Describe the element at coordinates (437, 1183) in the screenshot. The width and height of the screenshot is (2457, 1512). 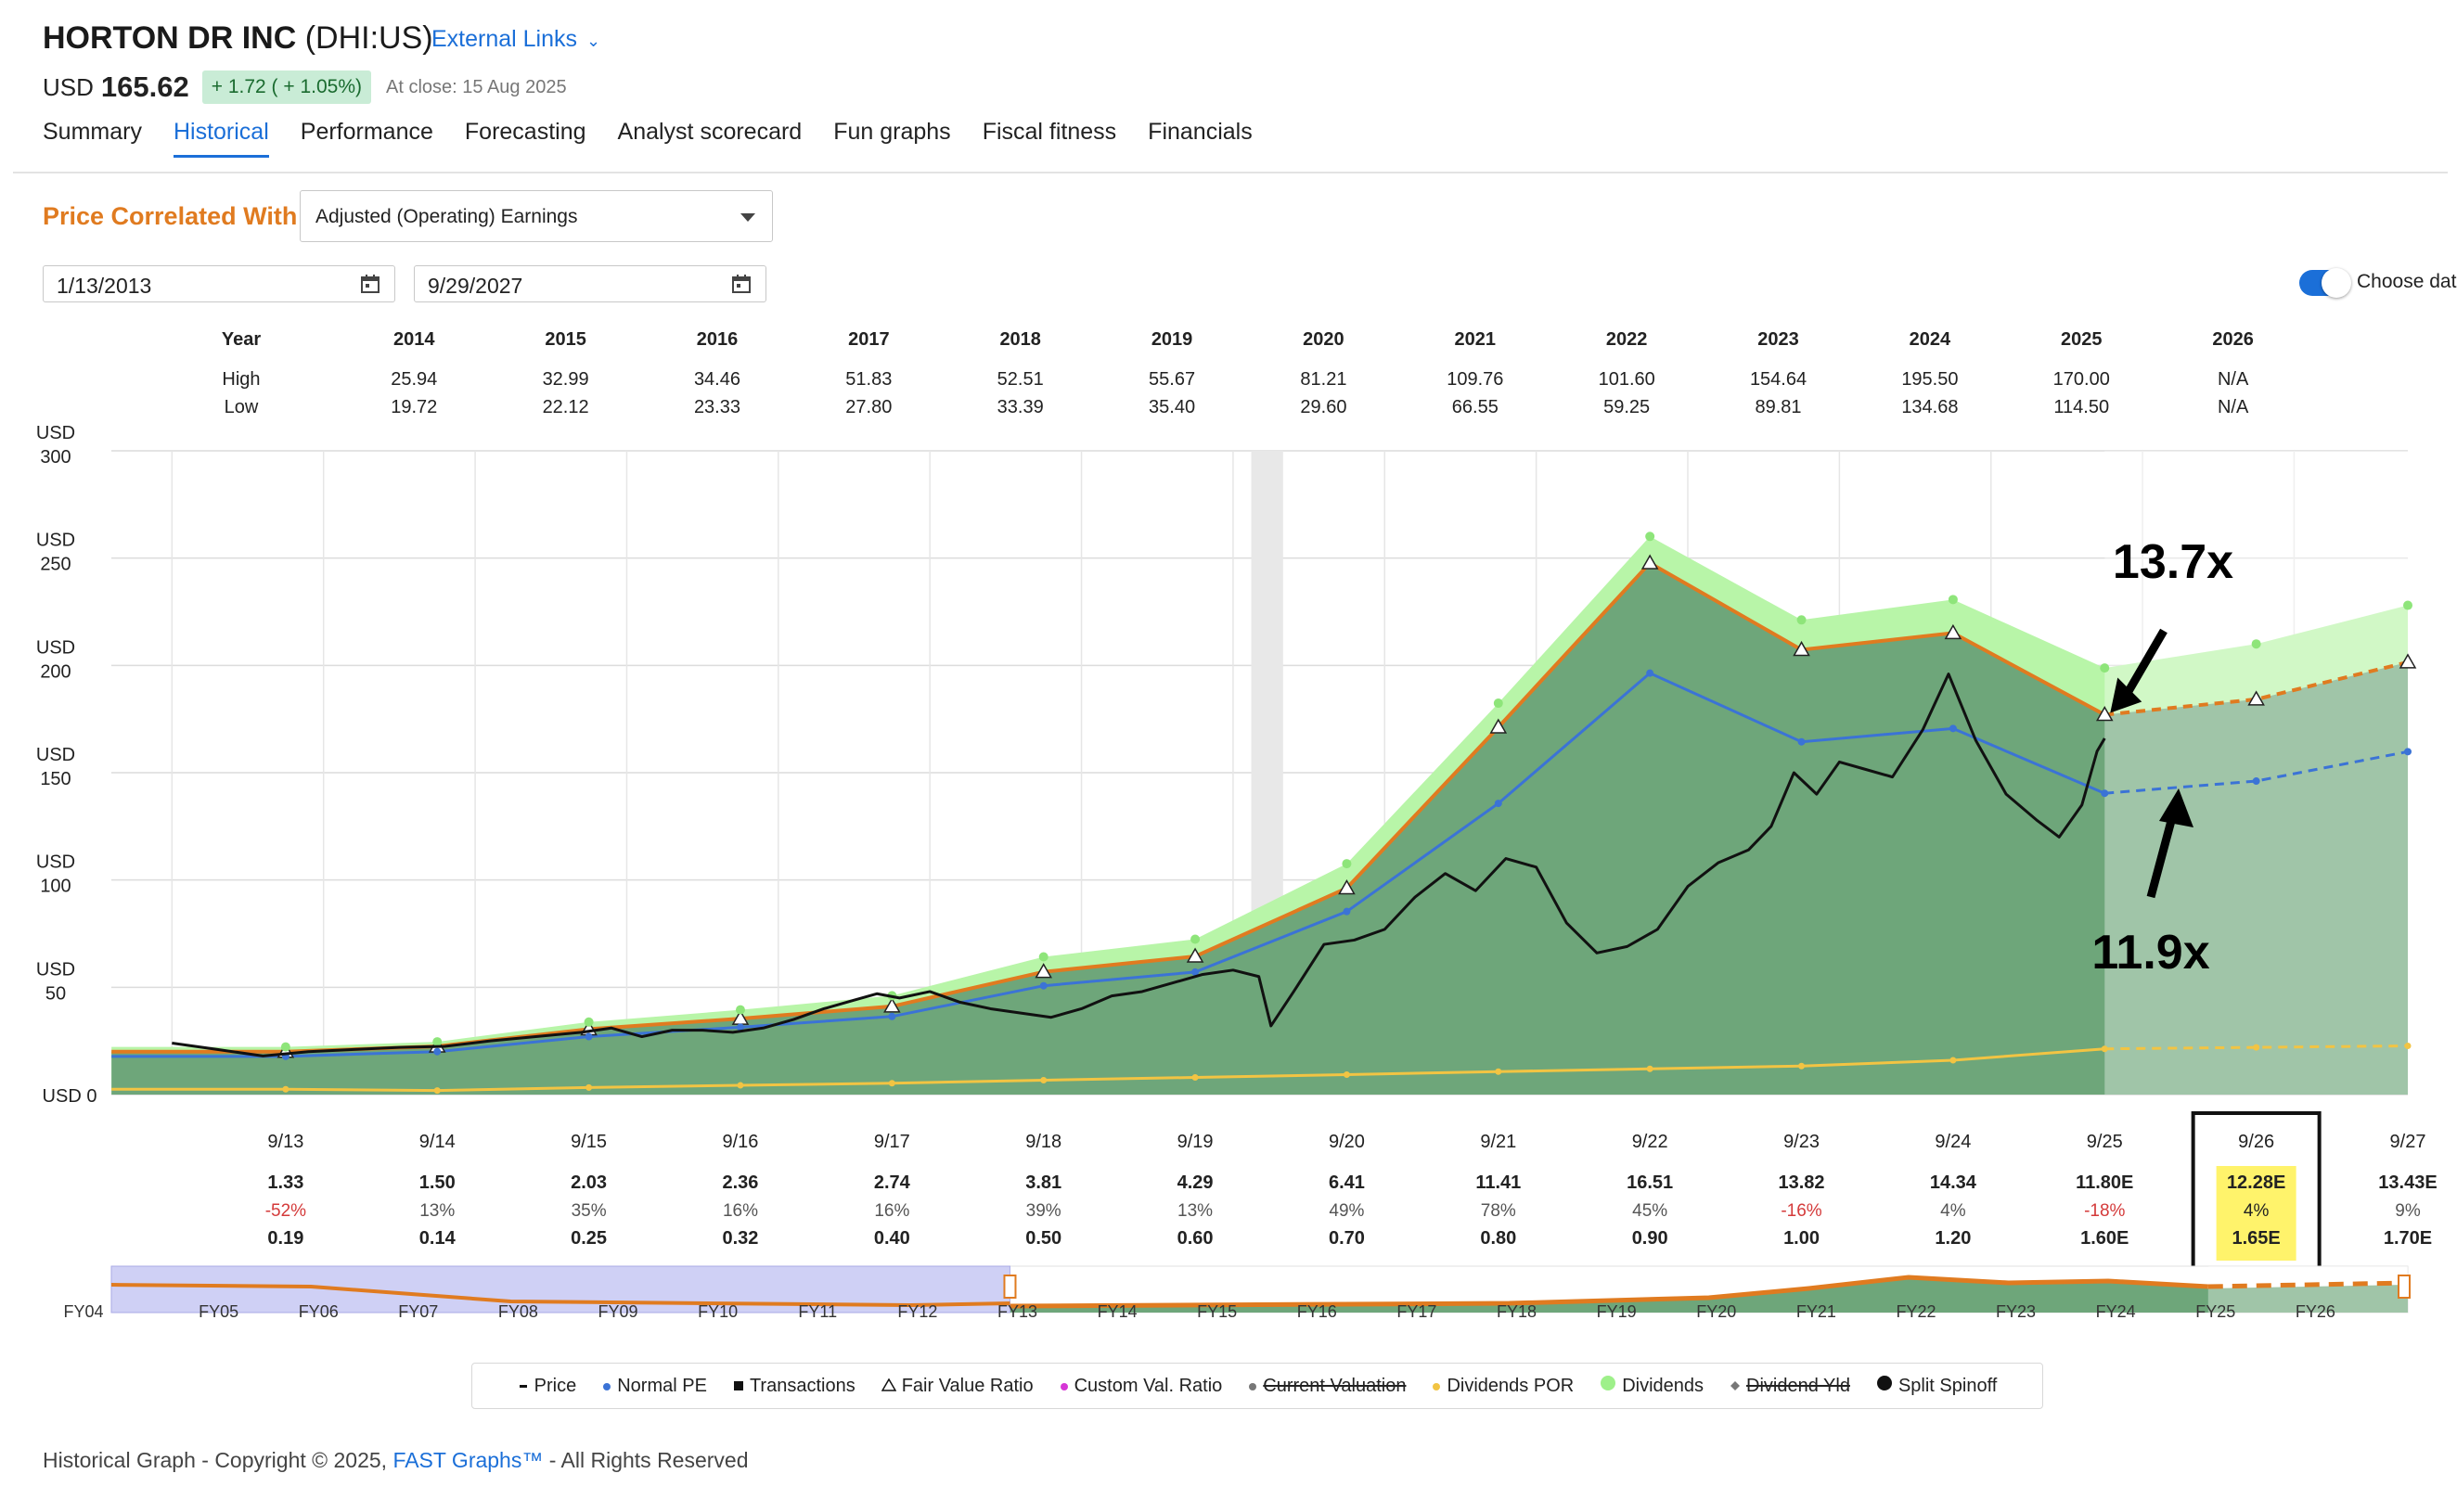
I see `eps-value: 1.50` at that location.